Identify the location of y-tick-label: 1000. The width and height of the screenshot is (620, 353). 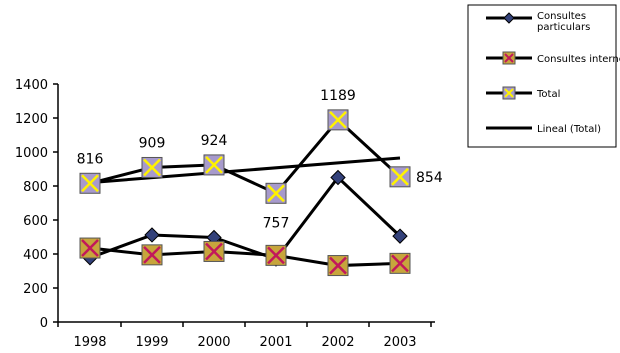
(31, 153).